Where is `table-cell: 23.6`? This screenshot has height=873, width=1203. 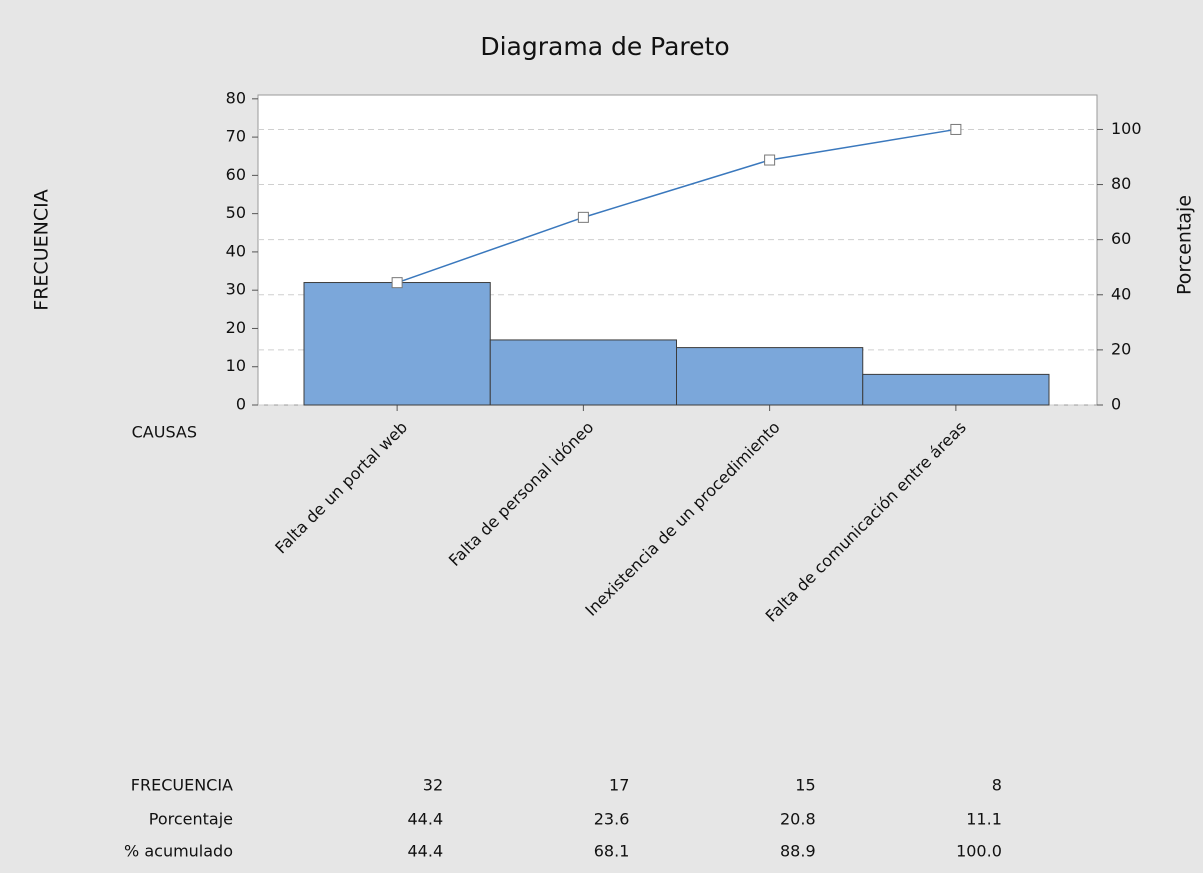
table-cell: 23.6 is located at coordinates (612, 819).